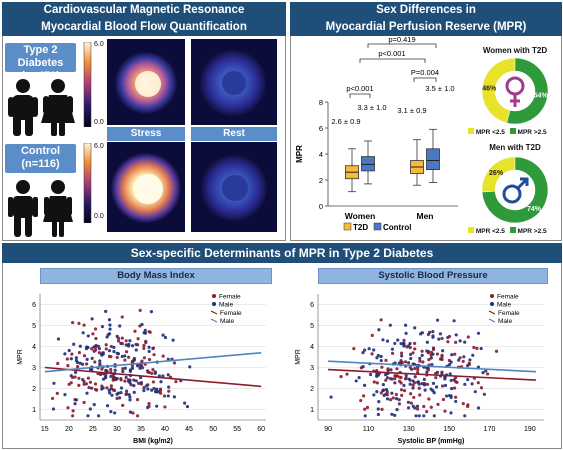  What do you see at coordinates (153, 441) in the screenshot?
I see `x-axis-label: BMI (kg/m2)` at bounding box center [153, 441].